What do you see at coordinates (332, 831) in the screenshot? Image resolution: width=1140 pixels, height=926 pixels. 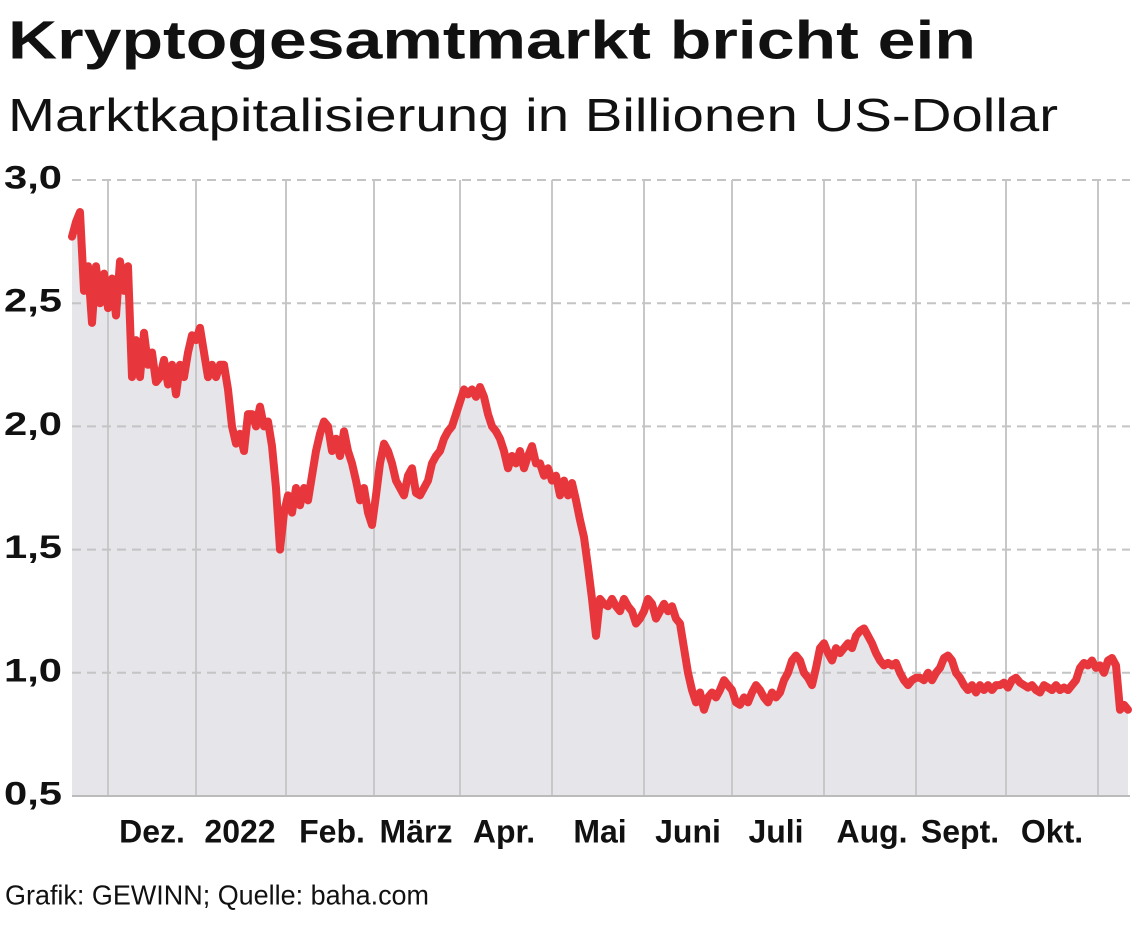 I see `x-tick-label: Feb.` at bounding box center [332, 831].